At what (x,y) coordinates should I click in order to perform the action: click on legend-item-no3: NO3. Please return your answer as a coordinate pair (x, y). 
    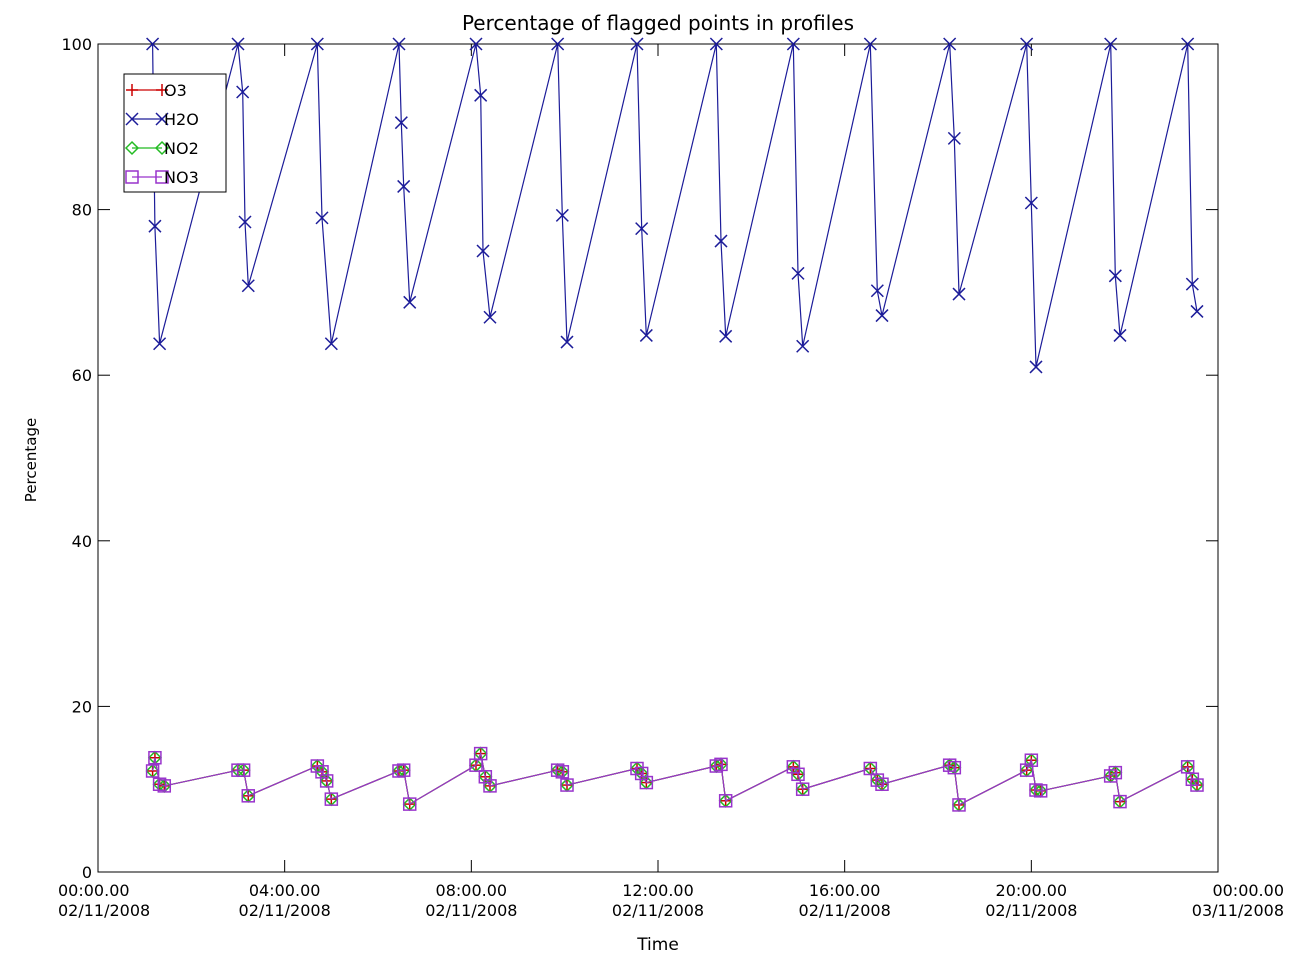
    Looking at the image, I should click on (162, 177).